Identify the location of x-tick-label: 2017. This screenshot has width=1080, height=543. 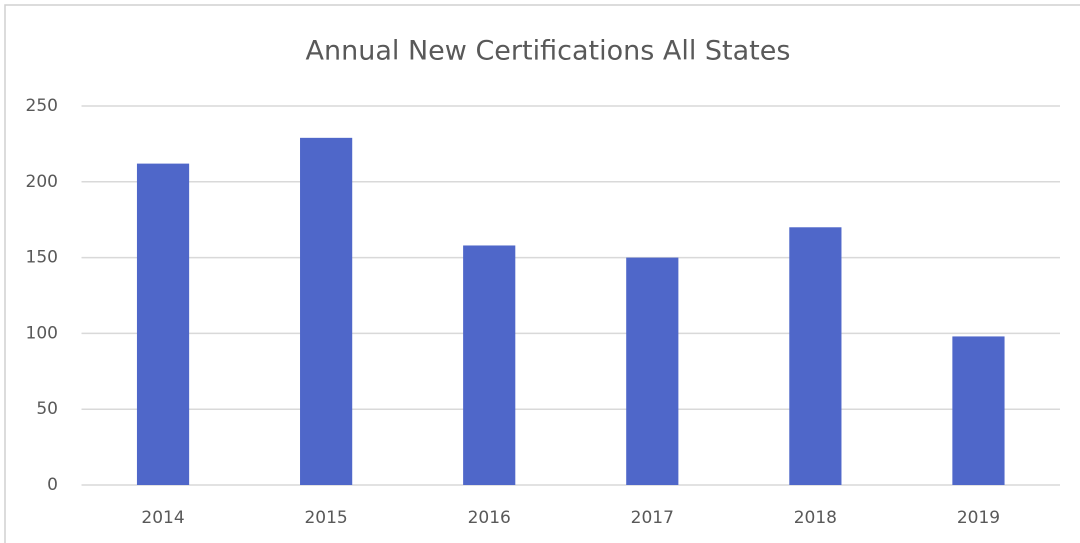
(652, 518).